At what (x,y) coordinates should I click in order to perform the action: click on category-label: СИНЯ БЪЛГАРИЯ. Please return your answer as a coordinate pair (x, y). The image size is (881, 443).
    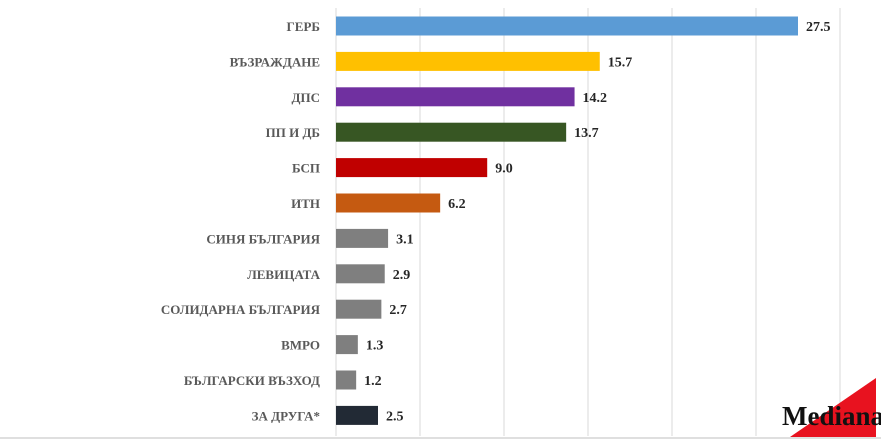
    Looking at the image, I should click on (263, 238).